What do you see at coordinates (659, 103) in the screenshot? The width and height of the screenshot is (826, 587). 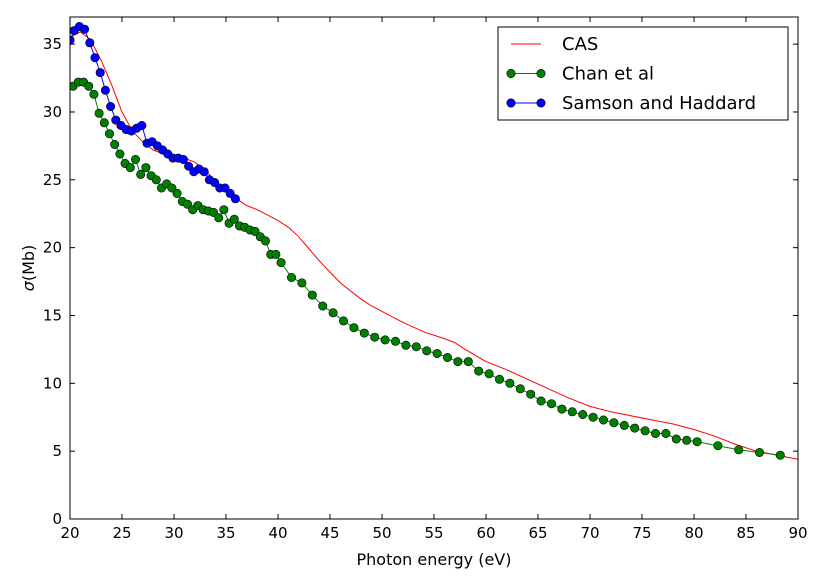 I see `legend-label-samson-and-haddard: Samson and Haddard` at bounding box center [659, 103].